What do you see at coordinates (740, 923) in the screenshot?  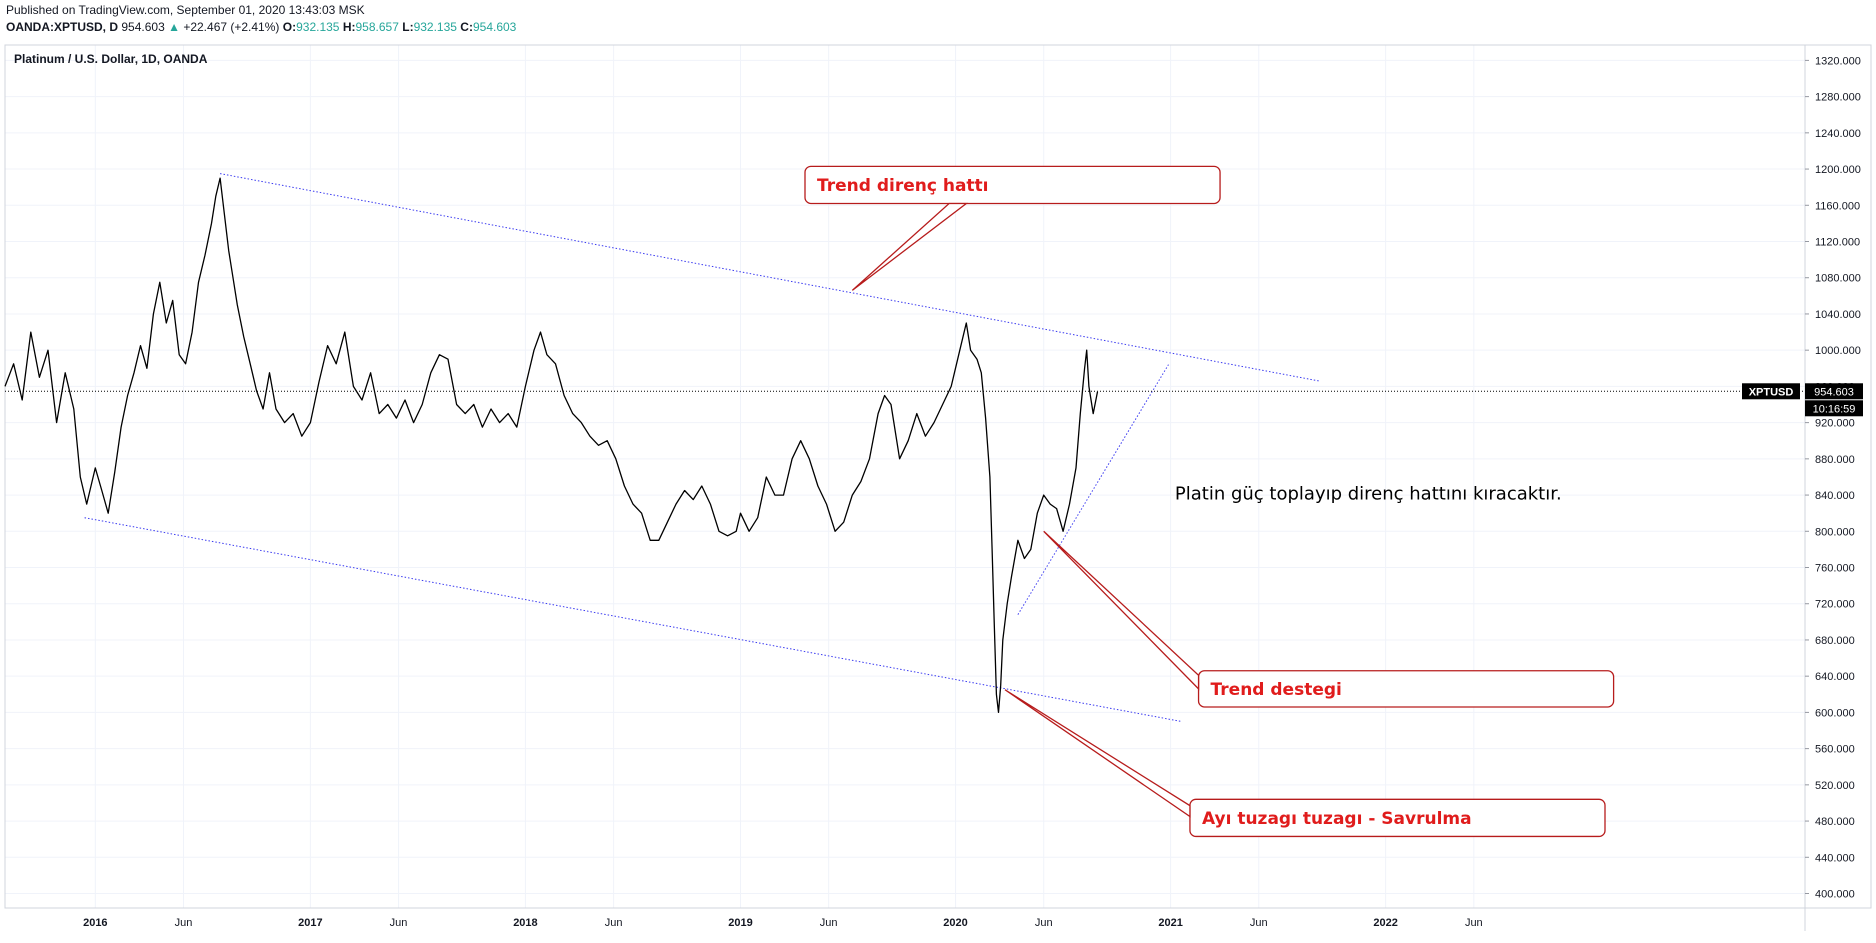 I see `x-tick-label: 2019` at bounding box center [740, 923].